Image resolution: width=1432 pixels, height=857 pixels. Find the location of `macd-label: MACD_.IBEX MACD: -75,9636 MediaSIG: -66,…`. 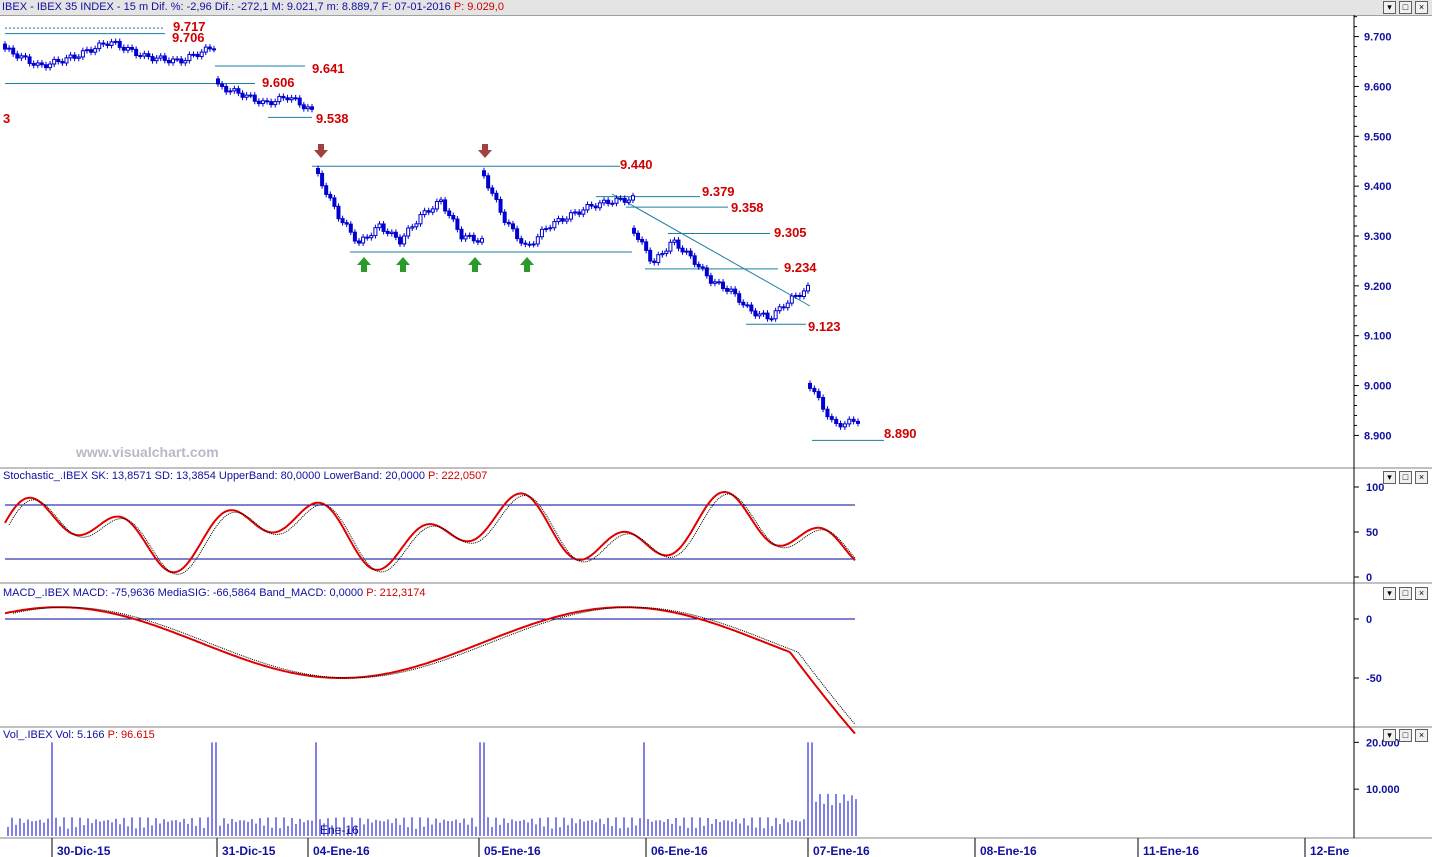

macd-label: MACD_.IBEX MACD: -75,9636 MediaSIG: -66,… is located at coordinates (214, 593).